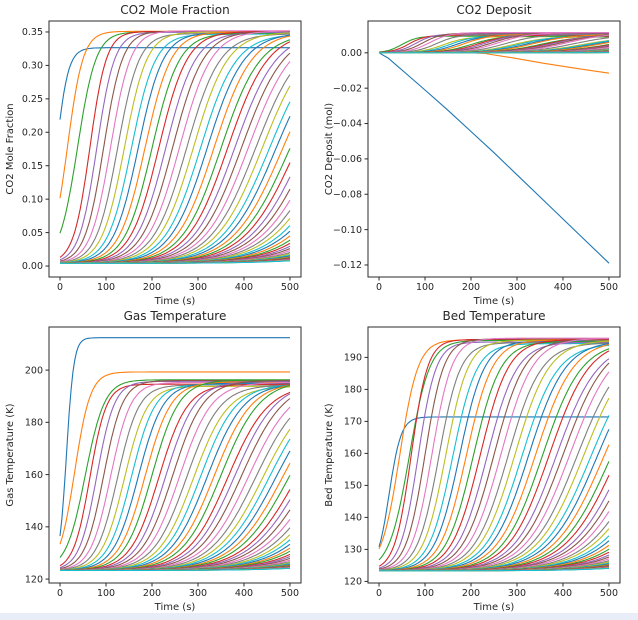 This screenshot has width=638, height=620. Describe the element at coordinates (10, 454) in the screenshot. I see `y-axis-label: Gas Temperature (K)` at that location.